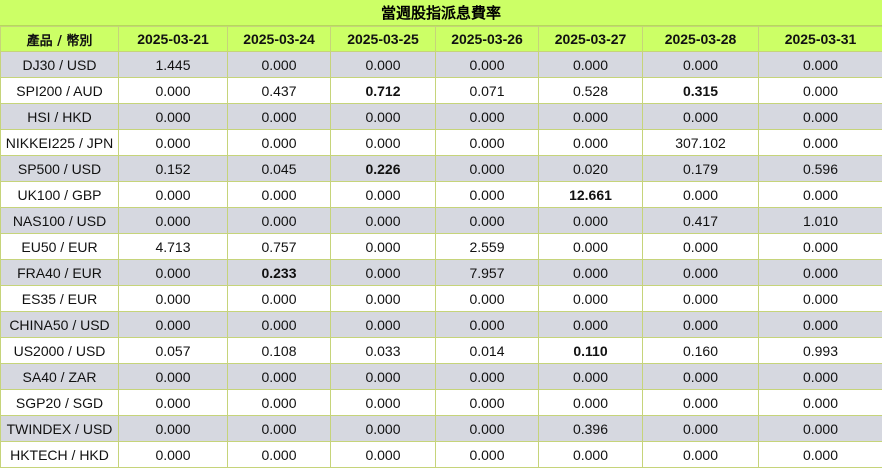 Image resolution: width=882 pixels, height=469 pixels. I want to click on product-cell: FRA40 / EUR, so click(59, 272).